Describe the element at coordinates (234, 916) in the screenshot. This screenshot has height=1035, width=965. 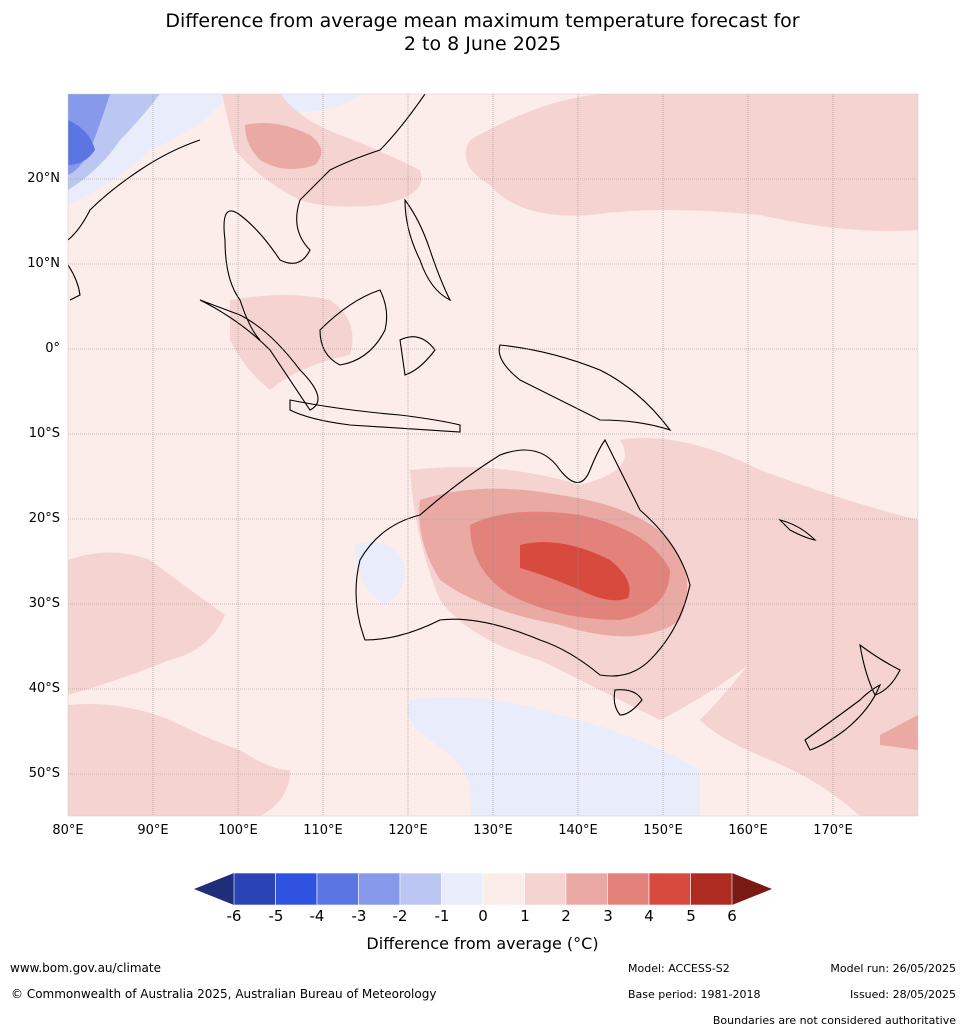
I see `colorbar-tick: -6` at that location.